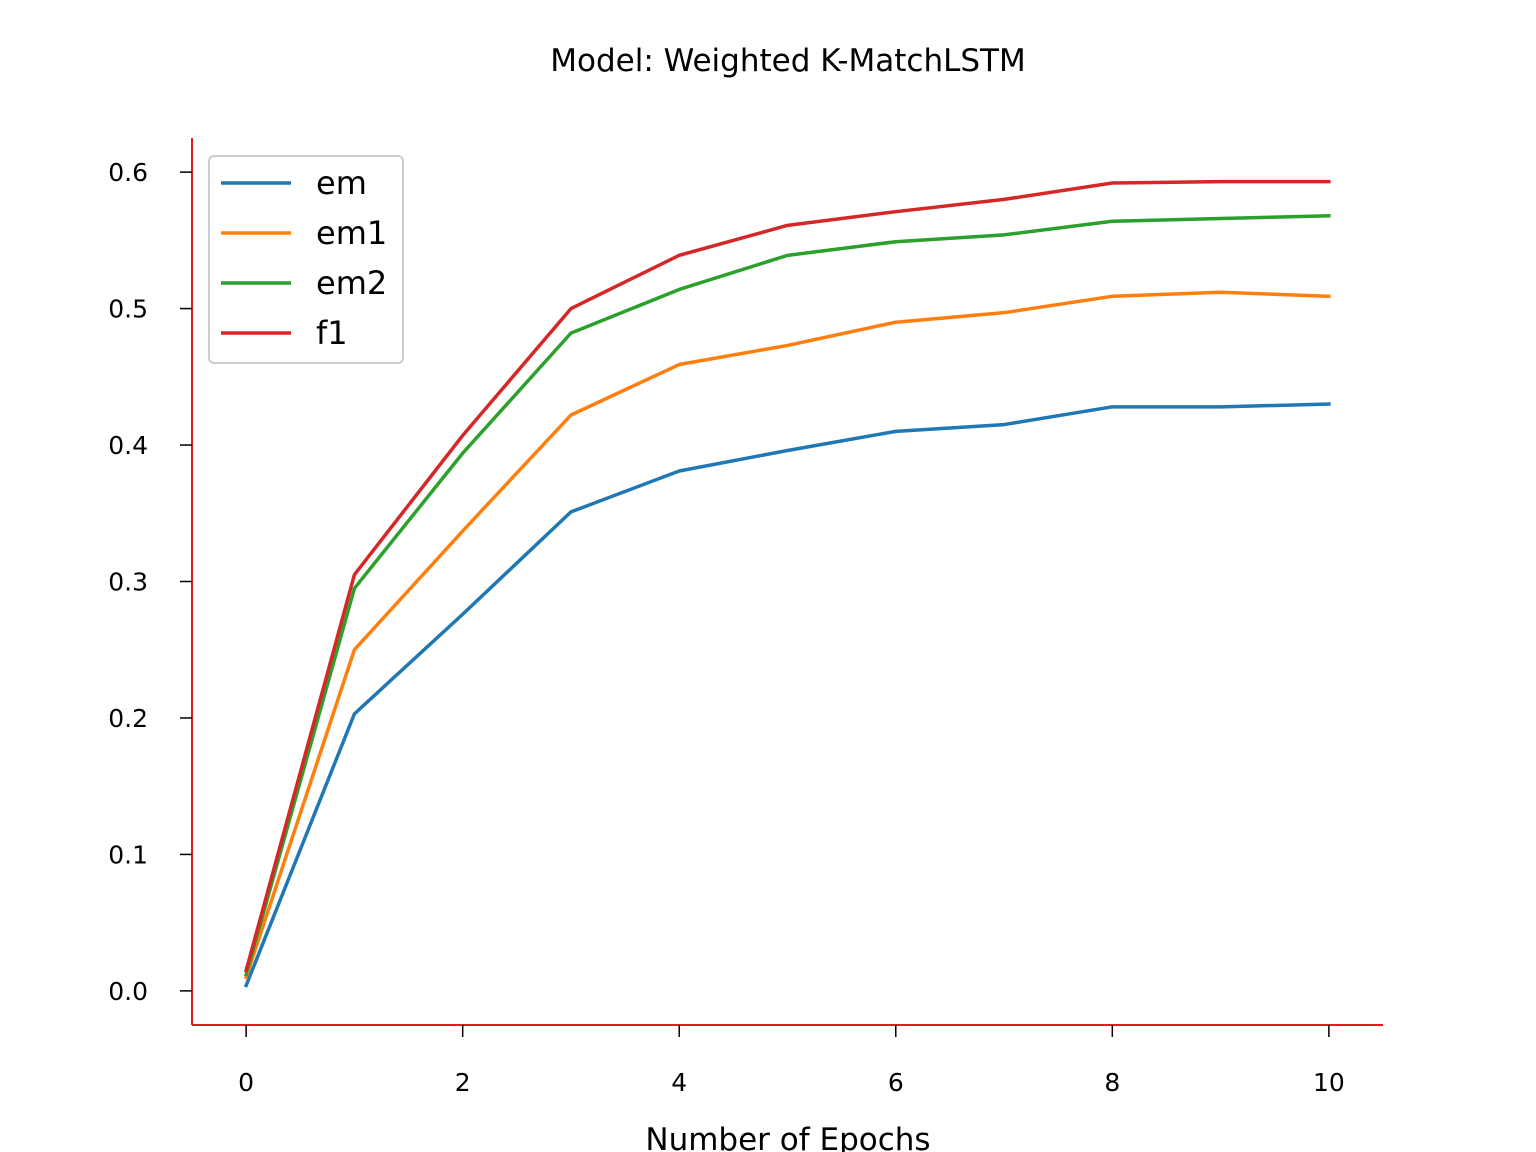 The width and height of the screenshot is (1536, 1152). I want to click on x-tick-label: 0, so click(246, 1082).